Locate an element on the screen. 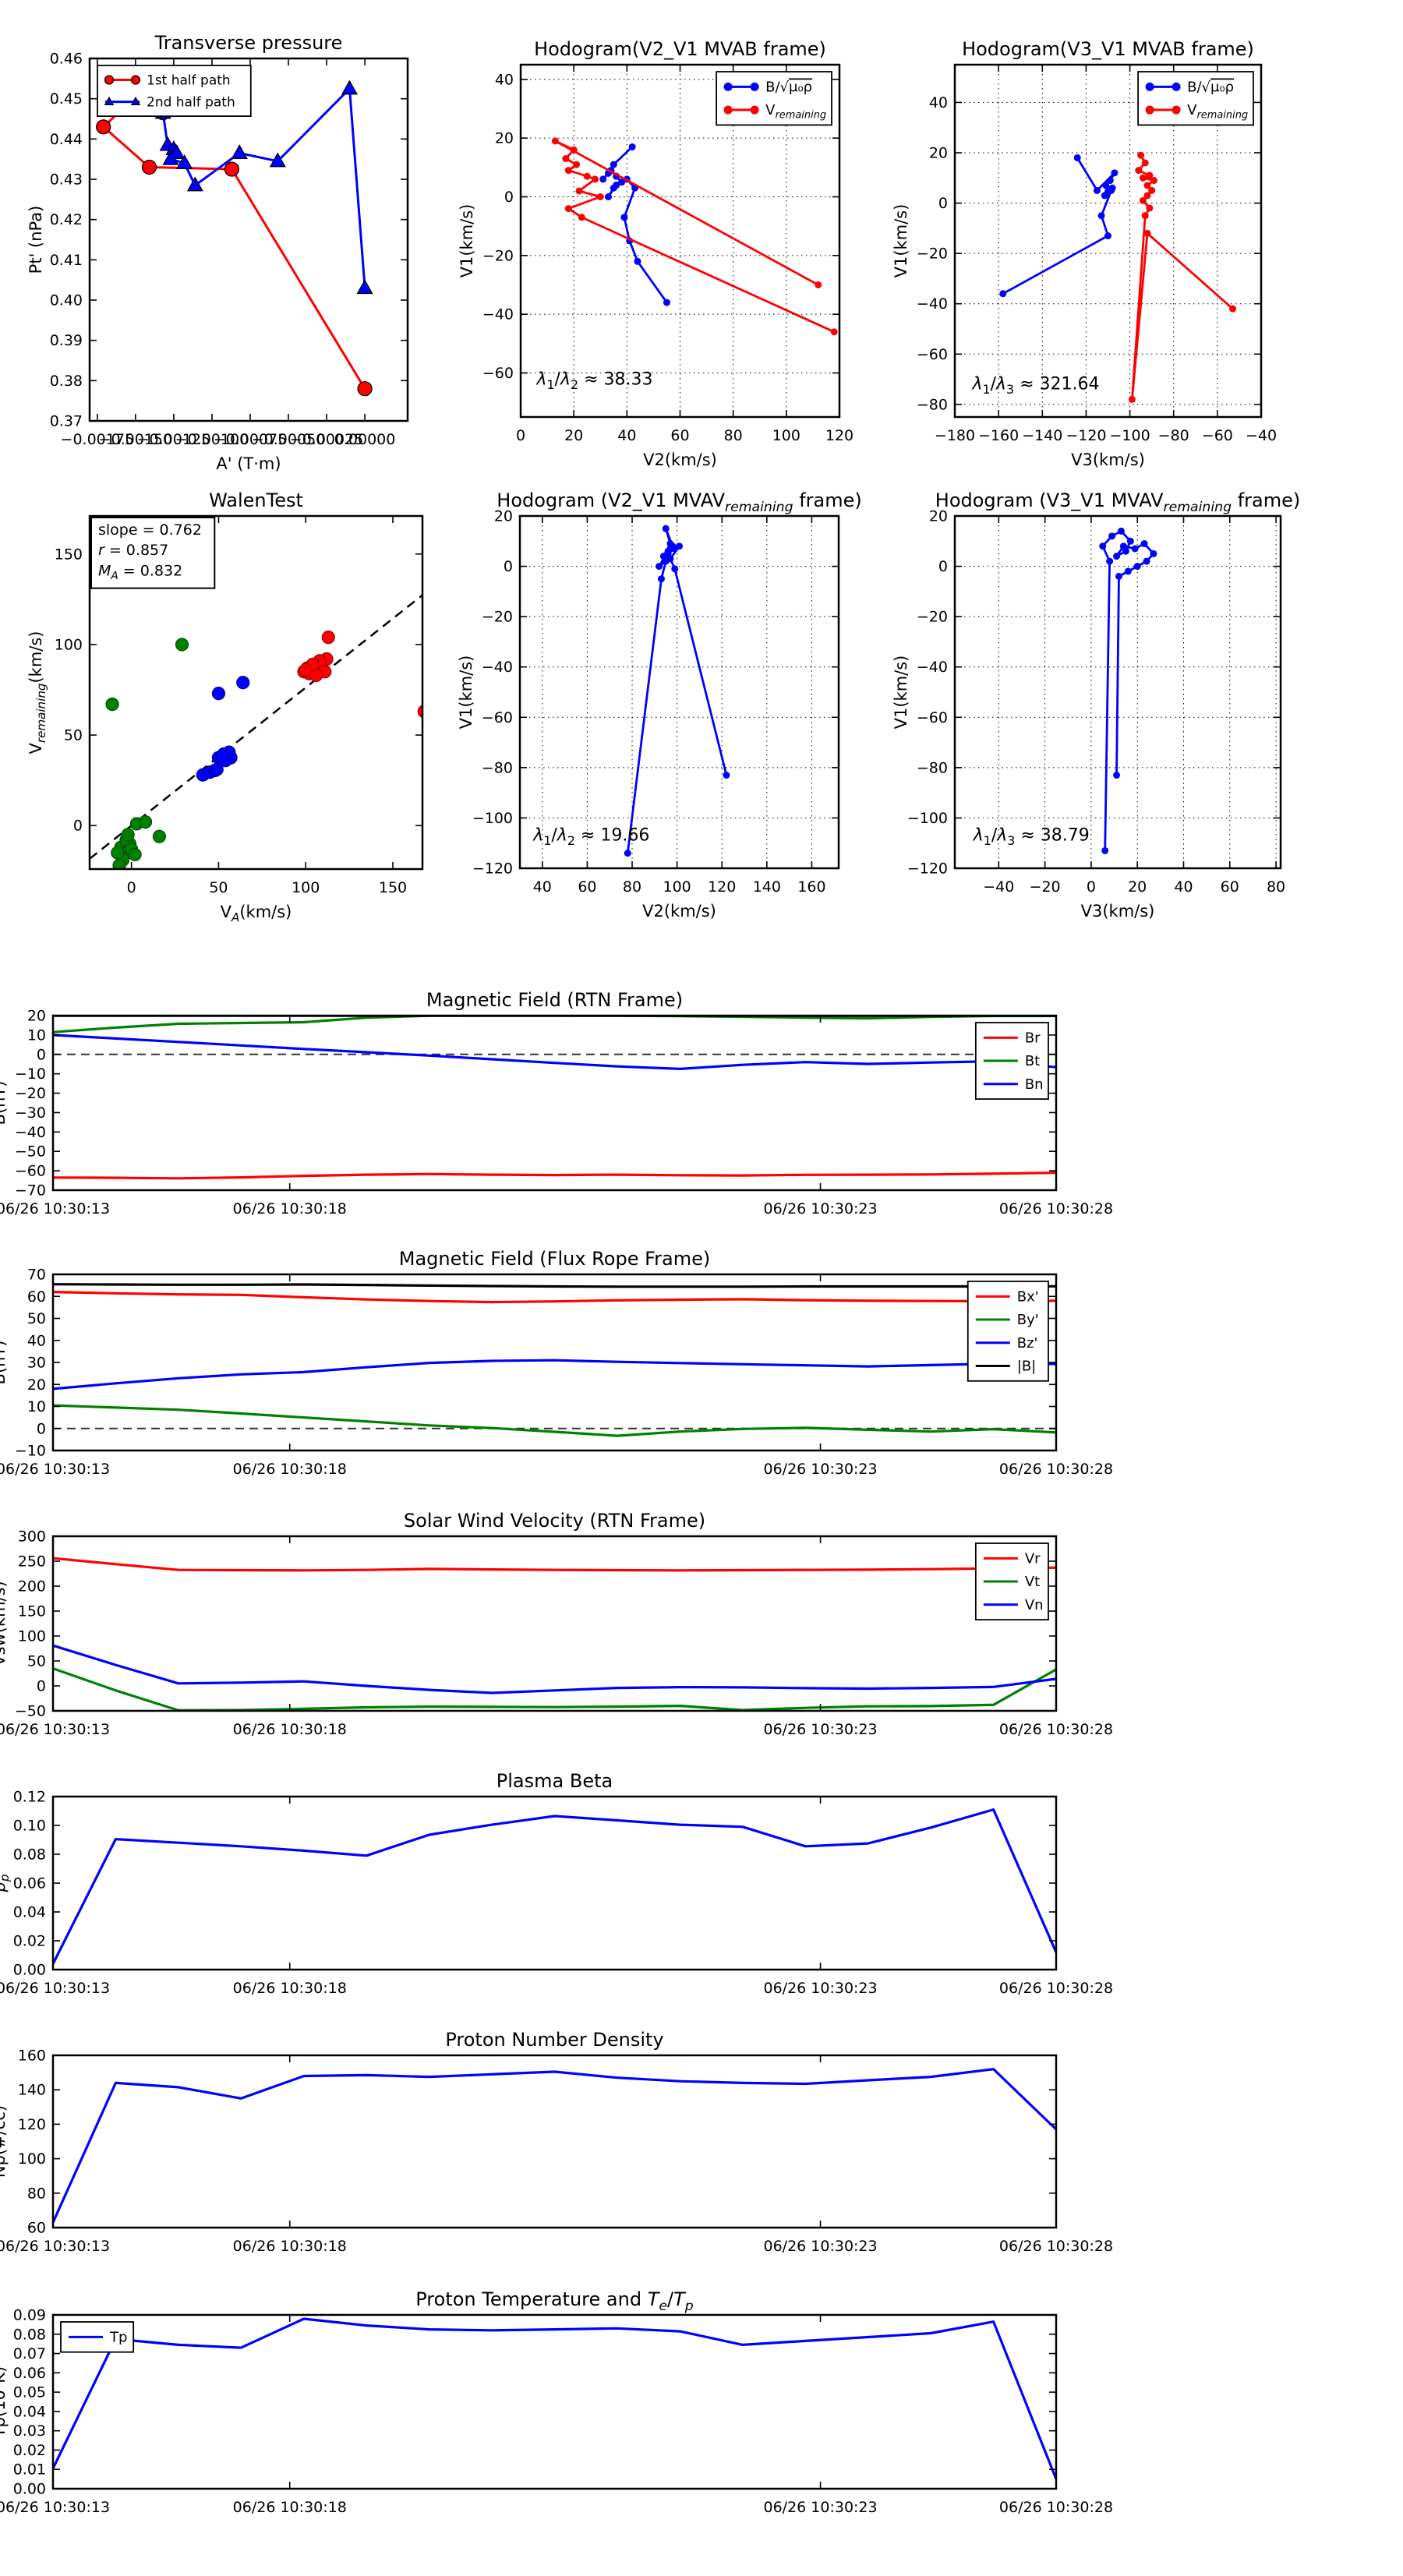 This screenshot has width=1403, height=2576. proton-temperature-legend-label: Tp is located at coordinates (118, 2337).